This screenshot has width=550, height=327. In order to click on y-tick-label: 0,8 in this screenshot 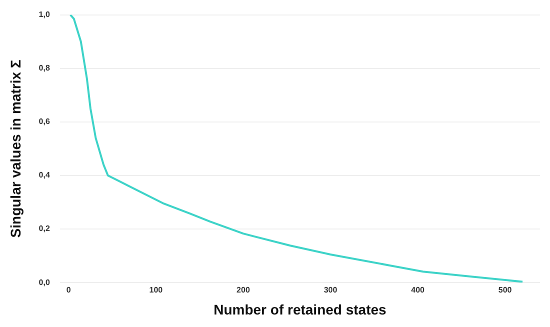, I will do `click(44, 68)`.